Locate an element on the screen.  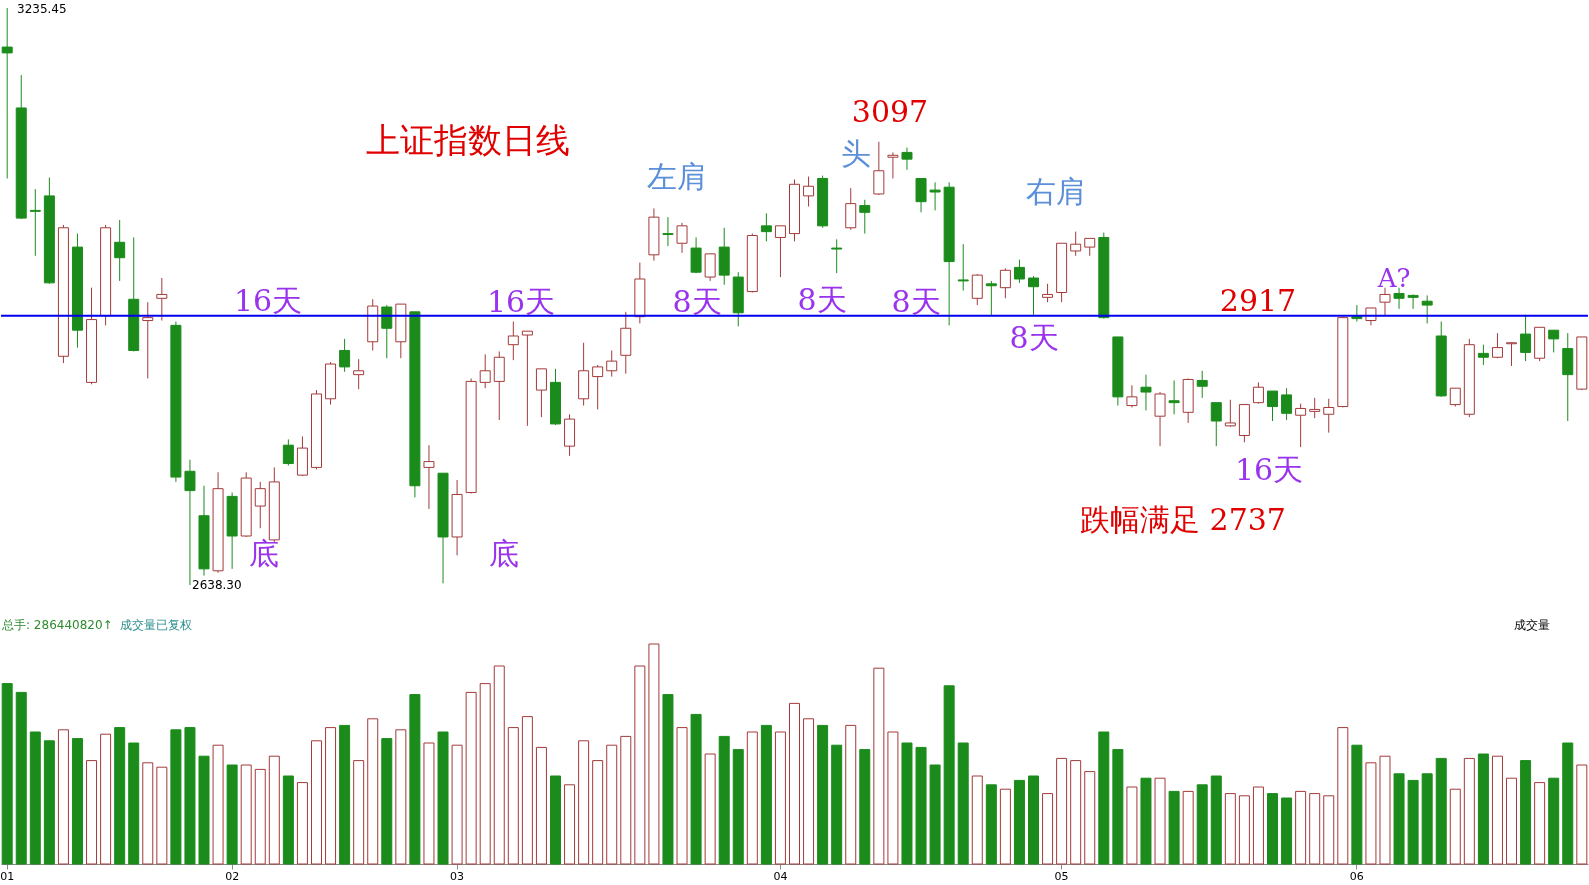
annotation: 跌幅满足 2737 is located at coordinates (1183, 519).